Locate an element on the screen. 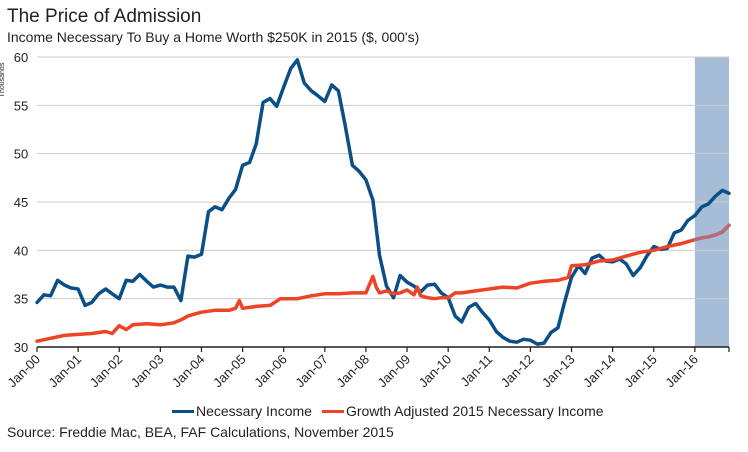  x-tick-label: Jan-08 is located at coordinates (352, 371).